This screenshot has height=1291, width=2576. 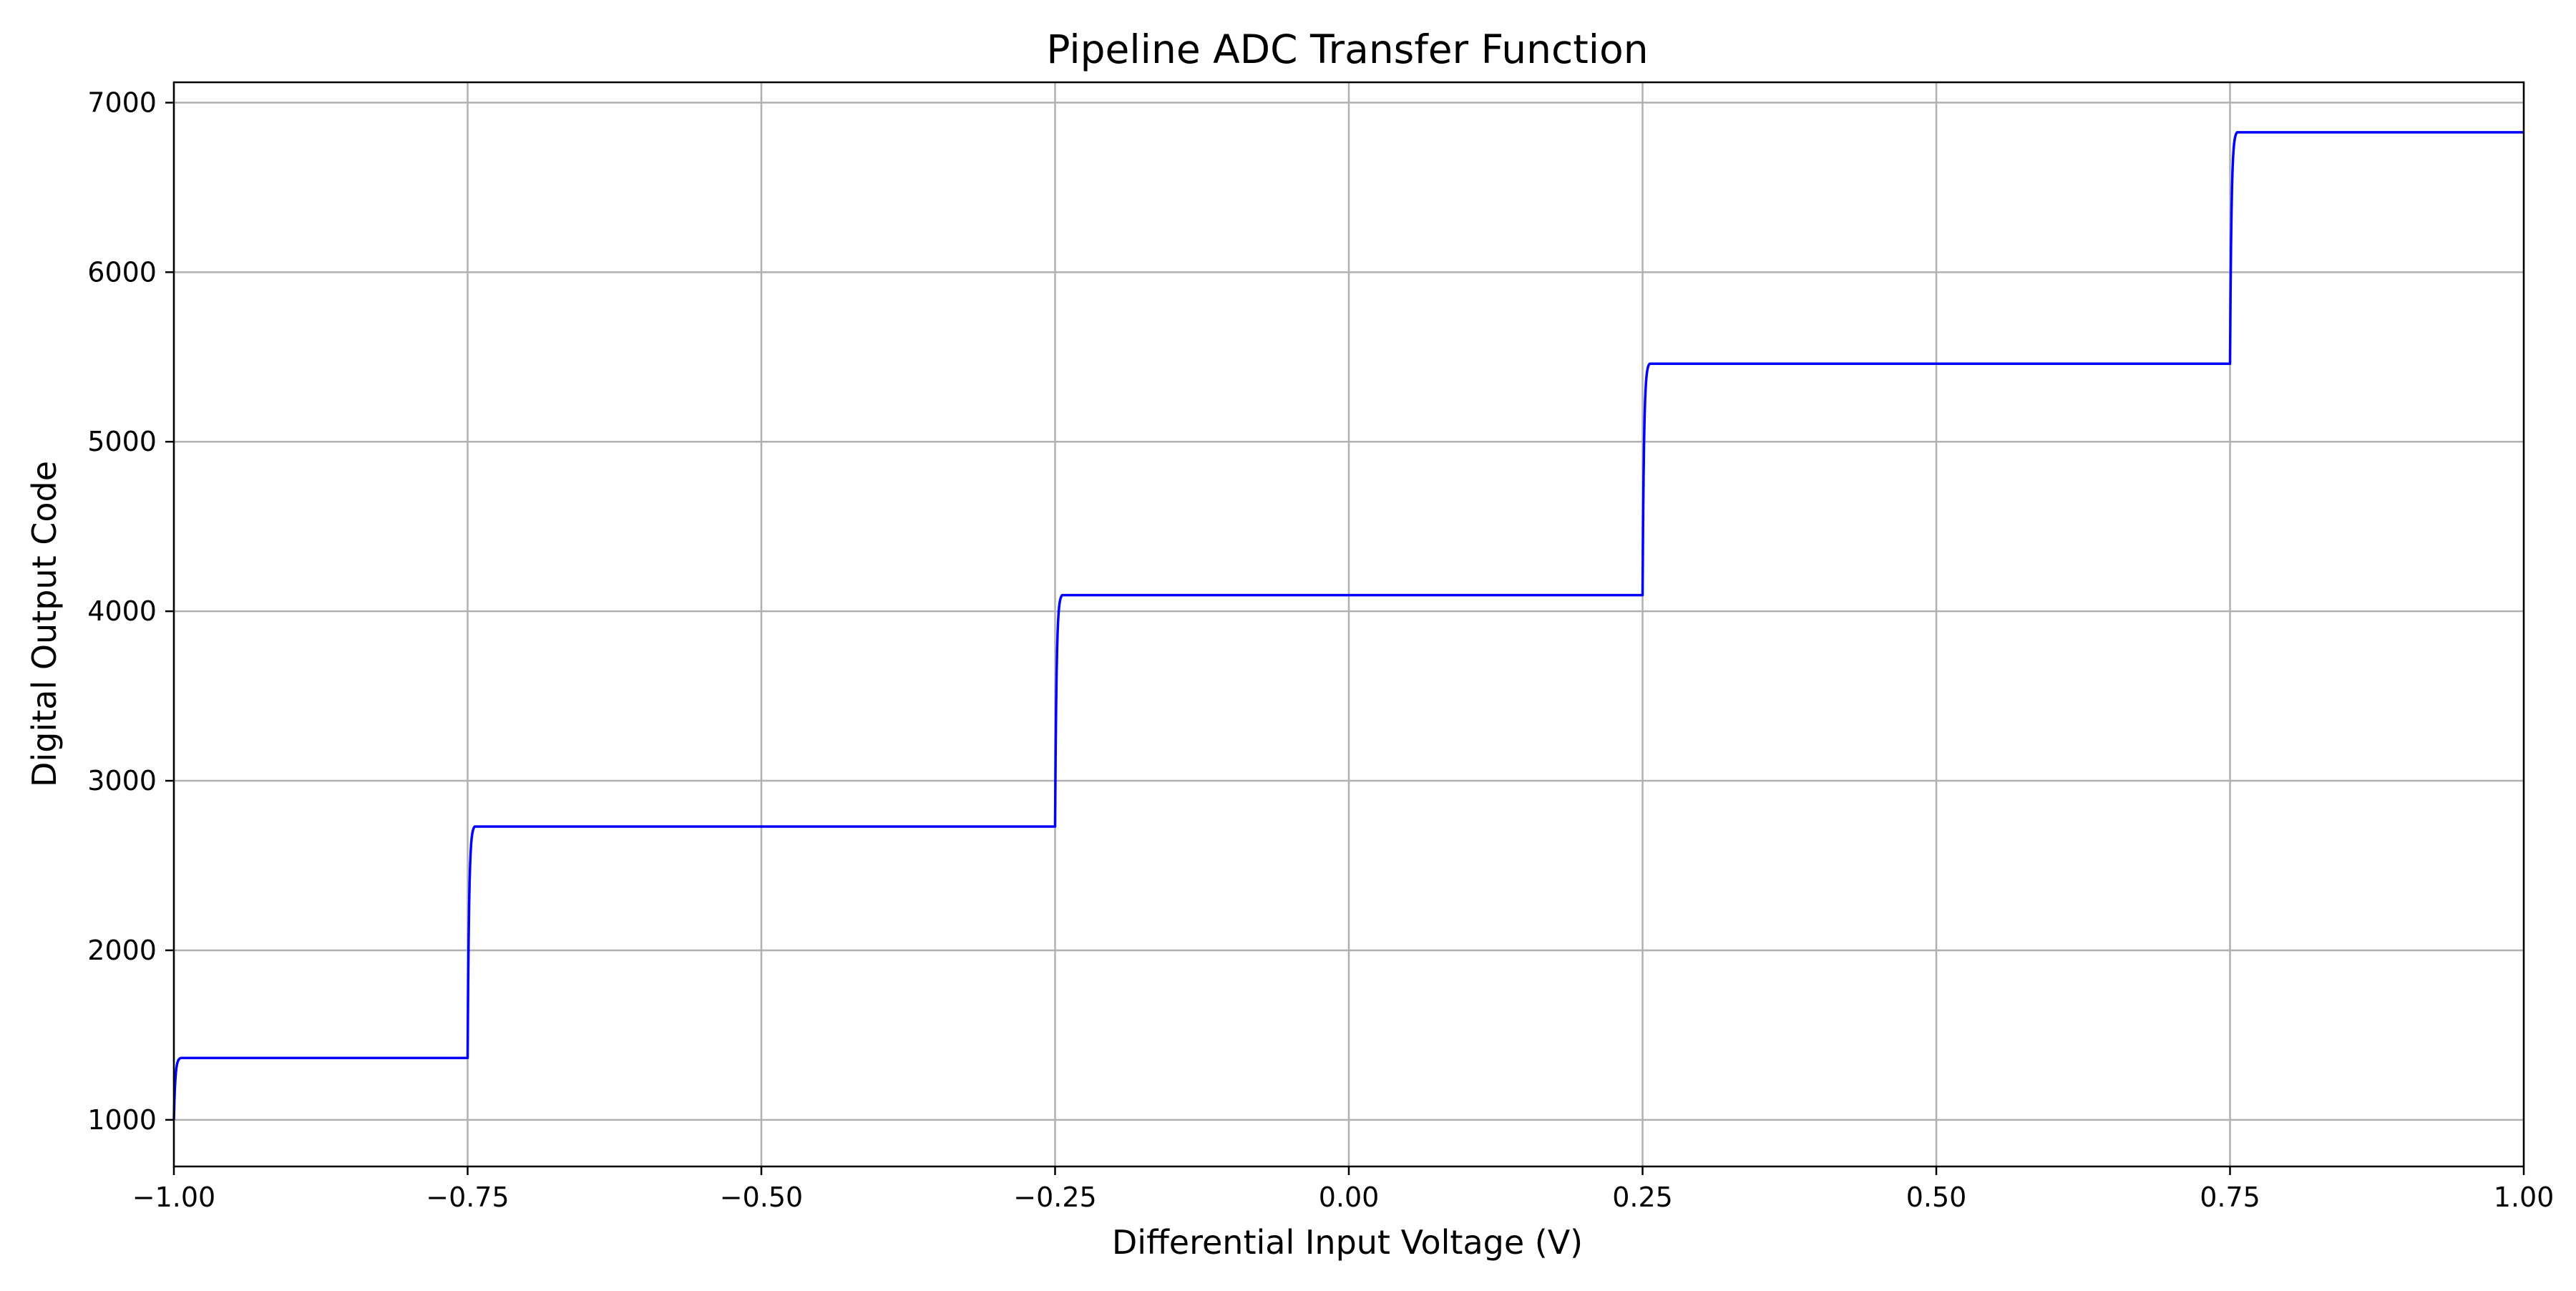 What do you see at coordinates (122, 950) in the screenshot?
I see `y-tick-label: 2000` at bounding box center [122, 950].